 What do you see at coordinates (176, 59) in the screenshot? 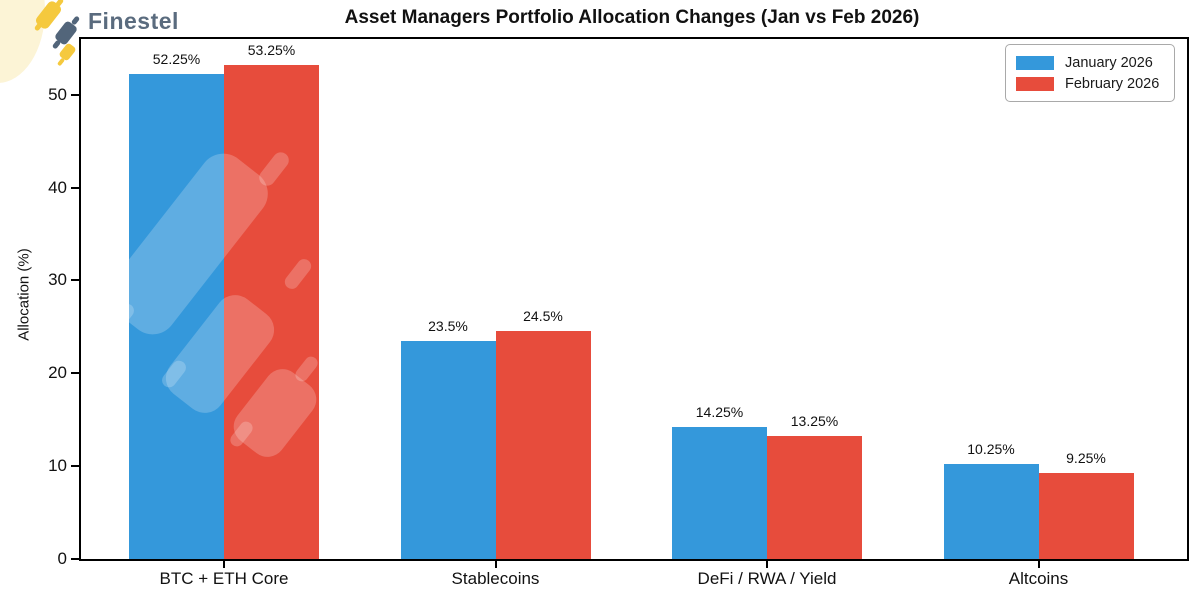
I see `bar-value-label: 52.25%` at bounding box center [176, 59].